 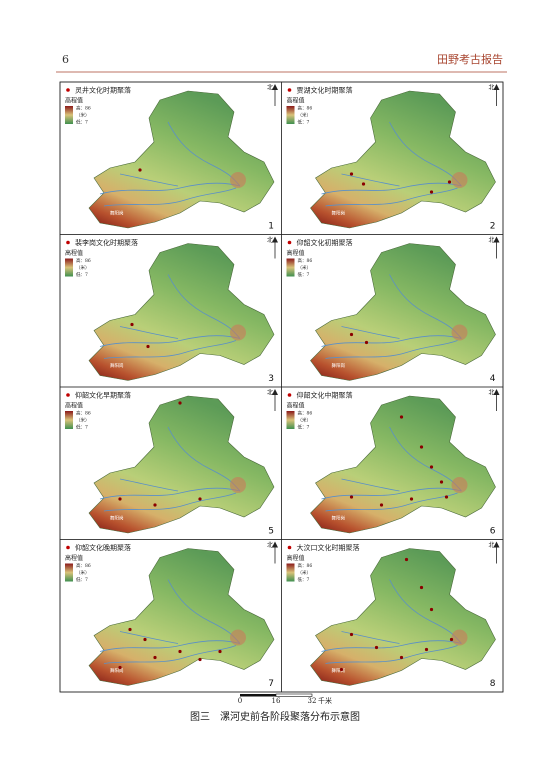 What do you see at coordinates (271, 227) in the screenshot?
I see `panel-number: 1` at bounding box center [271, 227].